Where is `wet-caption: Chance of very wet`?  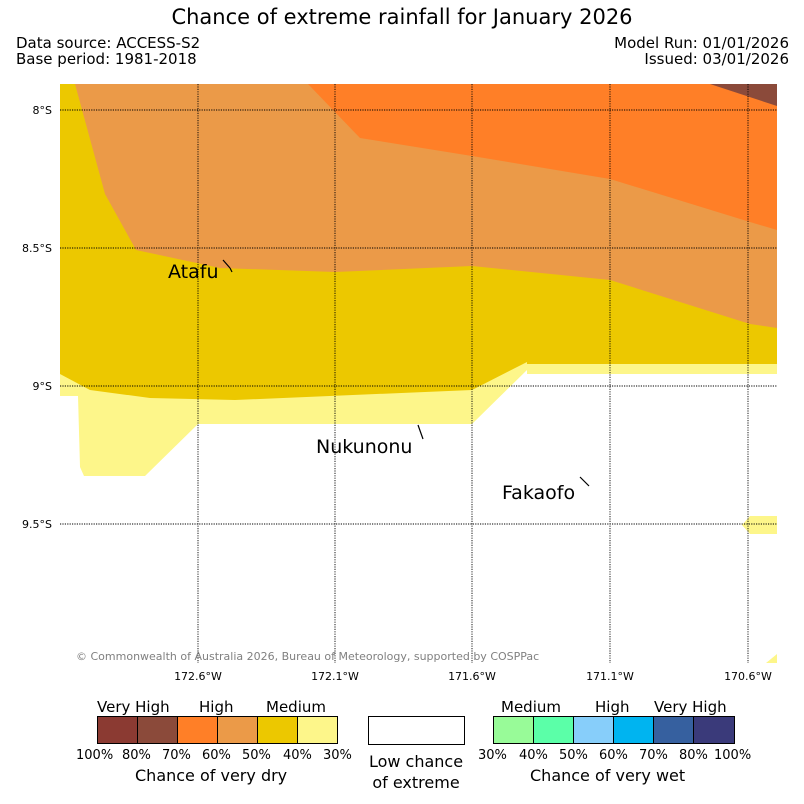 wet-caption: Chance of very wet is located at coordinates (608, 775).